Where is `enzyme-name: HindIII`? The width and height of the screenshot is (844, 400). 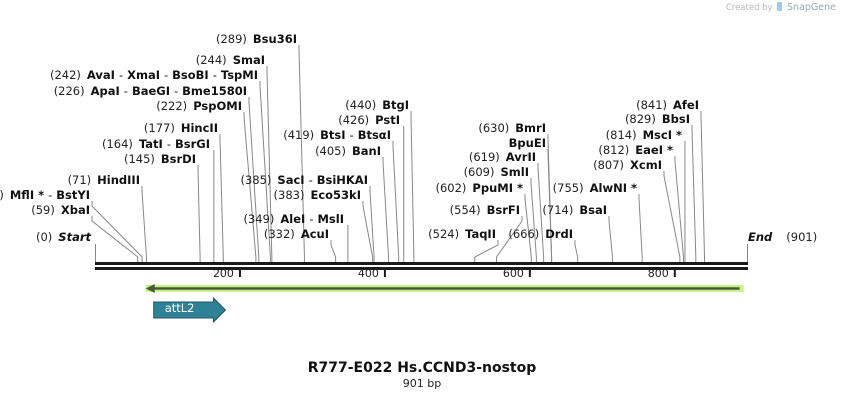 enzyme-name: HindIII is located at coordinates (118, 180).